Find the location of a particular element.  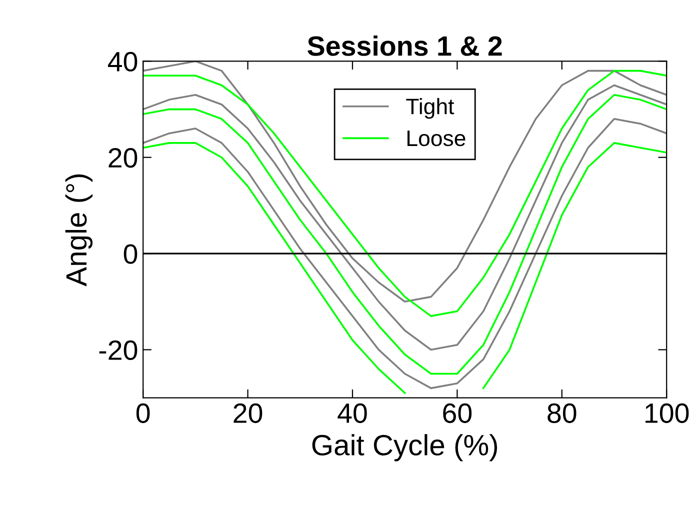

y-tick-label: -20 is located at coordinates (118, 350).